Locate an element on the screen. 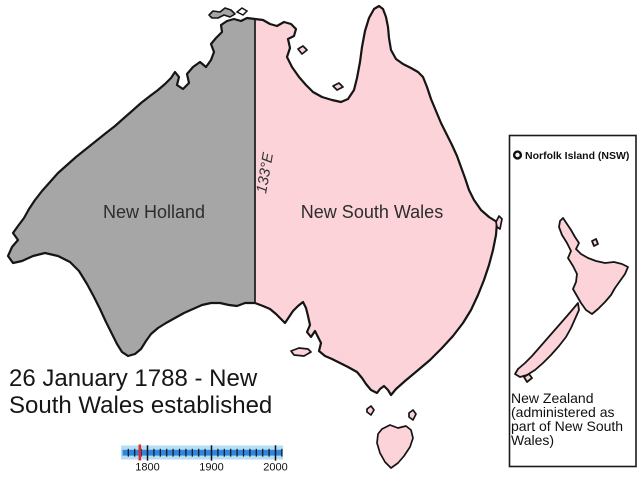  mornington-island-shape is located at coordinates (338, 86).